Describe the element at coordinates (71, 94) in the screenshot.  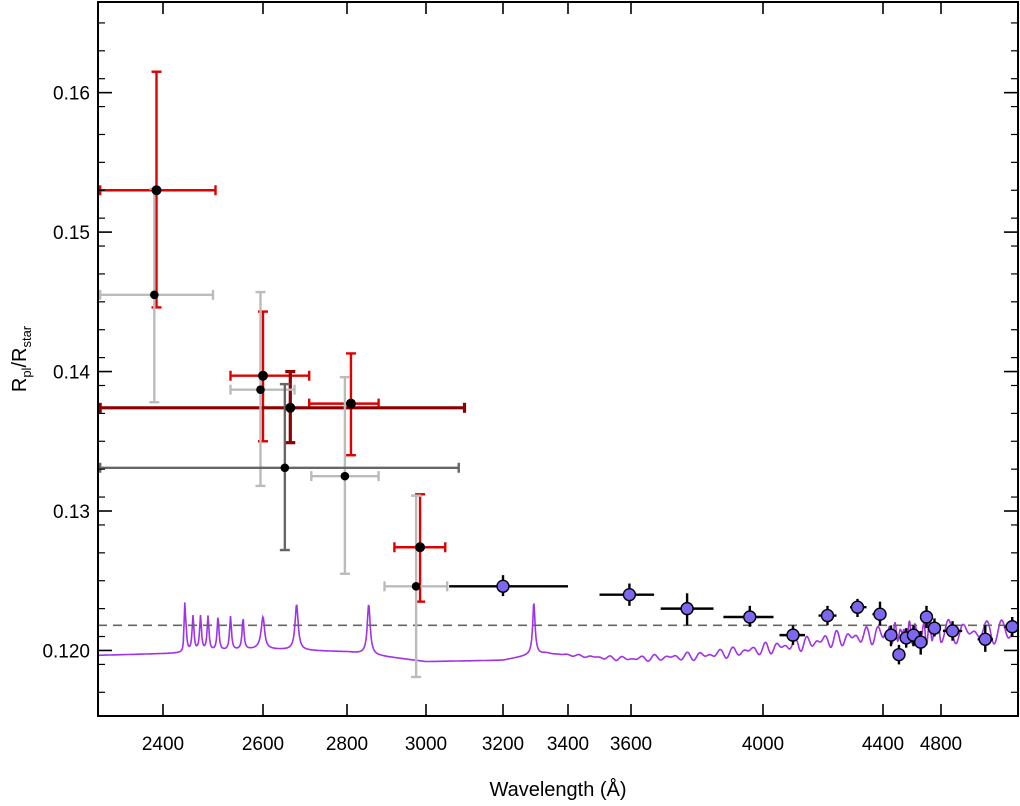
I see `y-tick-label-4: 0.16` at that location.